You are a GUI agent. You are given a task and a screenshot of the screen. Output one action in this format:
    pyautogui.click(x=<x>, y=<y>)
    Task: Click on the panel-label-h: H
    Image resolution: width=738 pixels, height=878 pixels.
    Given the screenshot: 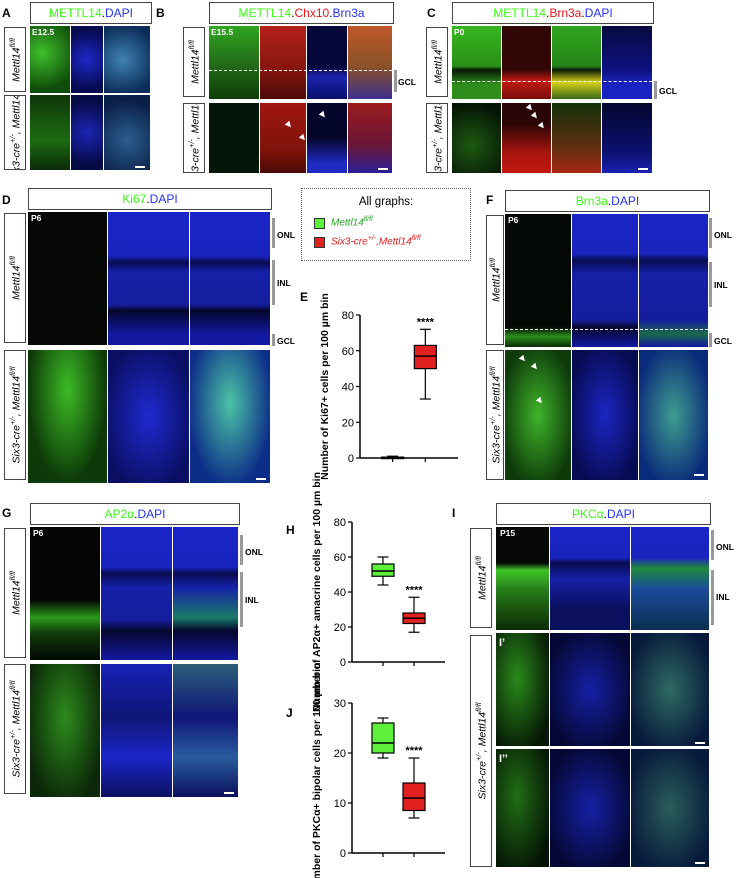 What is the action you would take?
    pyautogui.click(x=290, y=530)
    